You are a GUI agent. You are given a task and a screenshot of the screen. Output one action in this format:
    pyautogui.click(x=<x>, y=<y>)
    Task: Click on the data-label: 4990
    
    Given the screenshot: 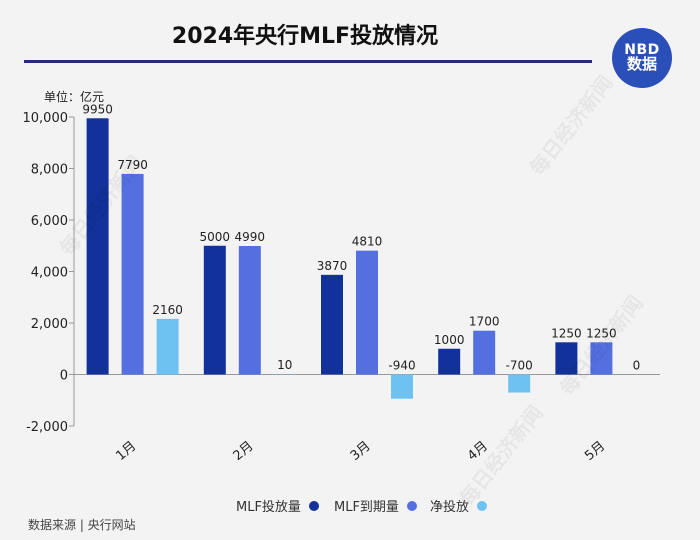 What is the action you would take?
    pyautogui.click(x=250, y=237)
    